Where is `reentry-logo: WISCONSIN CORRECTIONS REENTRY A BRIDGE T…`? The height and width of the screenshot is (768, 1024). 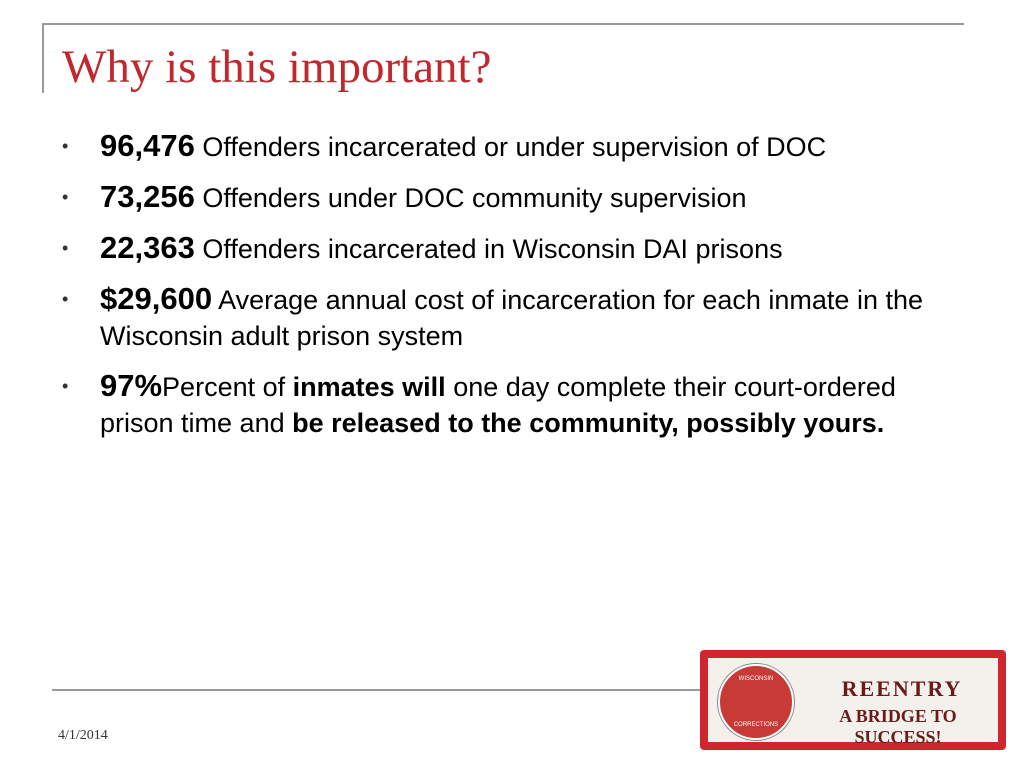 reentry-logo: WISCONSIN CORRECTIONS REENTRY A BRIDGE T… is located at coordinates (853, 700).